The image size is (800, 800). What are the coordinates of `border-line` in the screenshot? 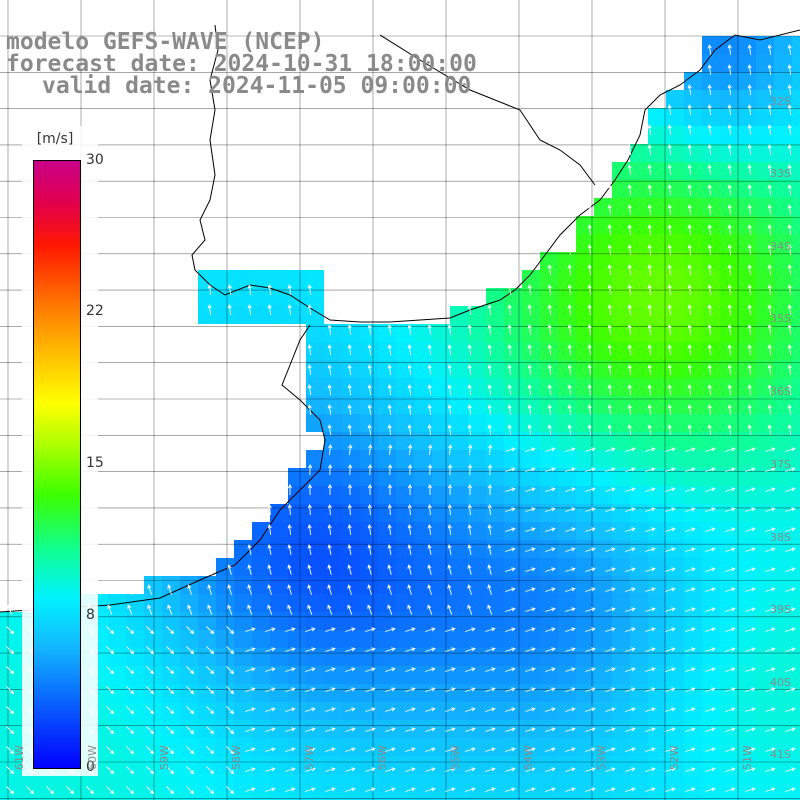 It's located at (487, 110).